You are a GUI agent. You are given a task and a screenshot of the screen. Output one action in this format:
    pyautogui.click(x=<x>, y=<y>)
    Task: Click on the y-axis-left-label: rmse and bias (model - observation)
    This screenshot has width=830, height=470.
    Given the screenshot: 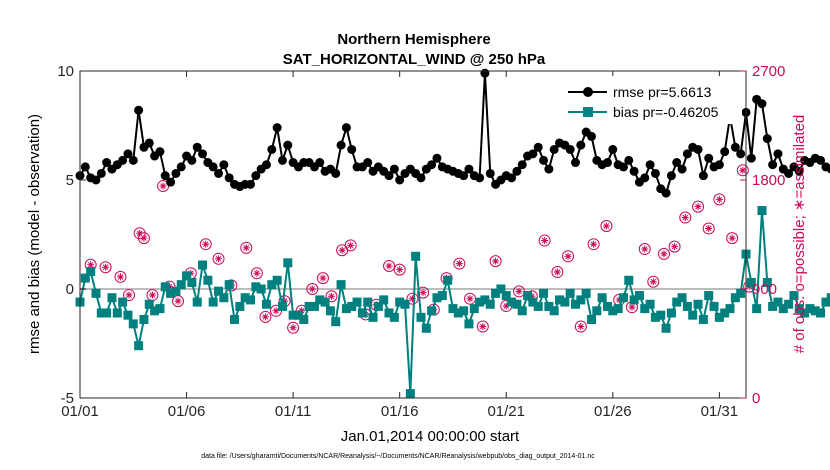 What is the action you would take?
    pyautogui.click(x=34, y=234)
    